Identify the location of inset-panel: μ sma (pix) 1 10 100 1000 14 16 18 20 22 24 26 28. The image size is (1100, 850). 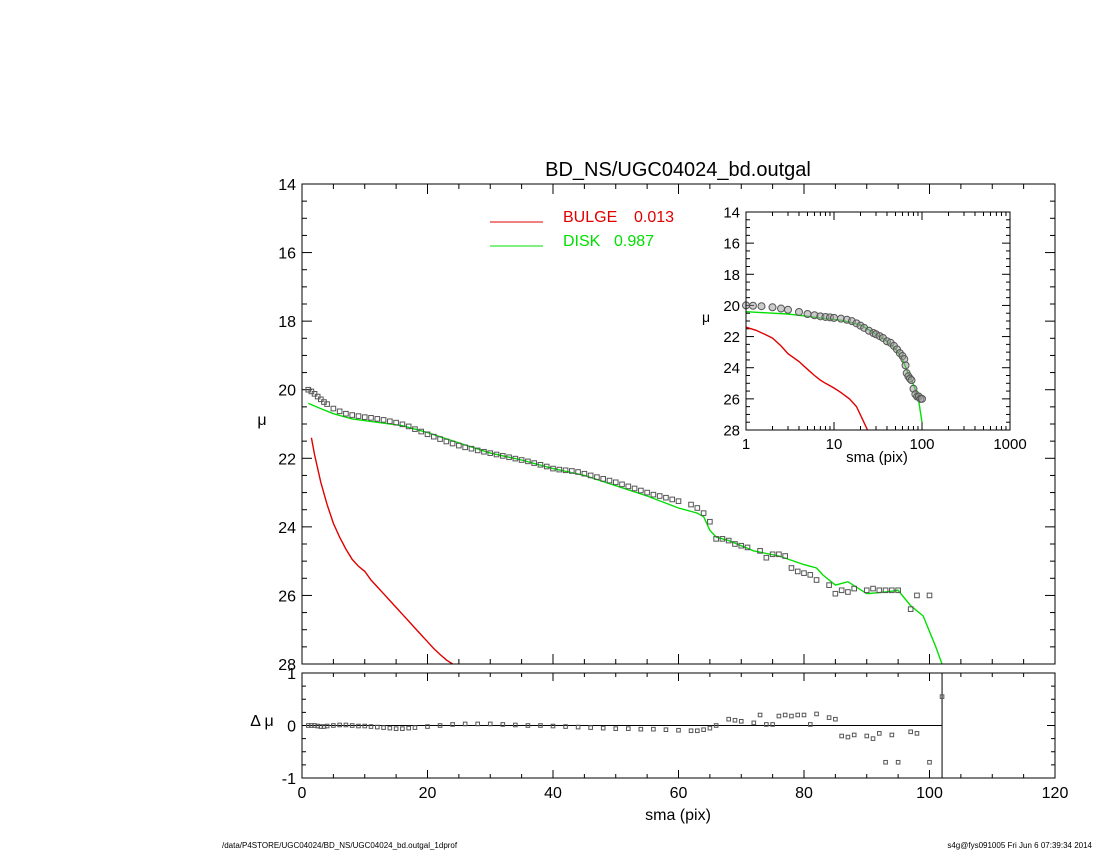
(864, 336).